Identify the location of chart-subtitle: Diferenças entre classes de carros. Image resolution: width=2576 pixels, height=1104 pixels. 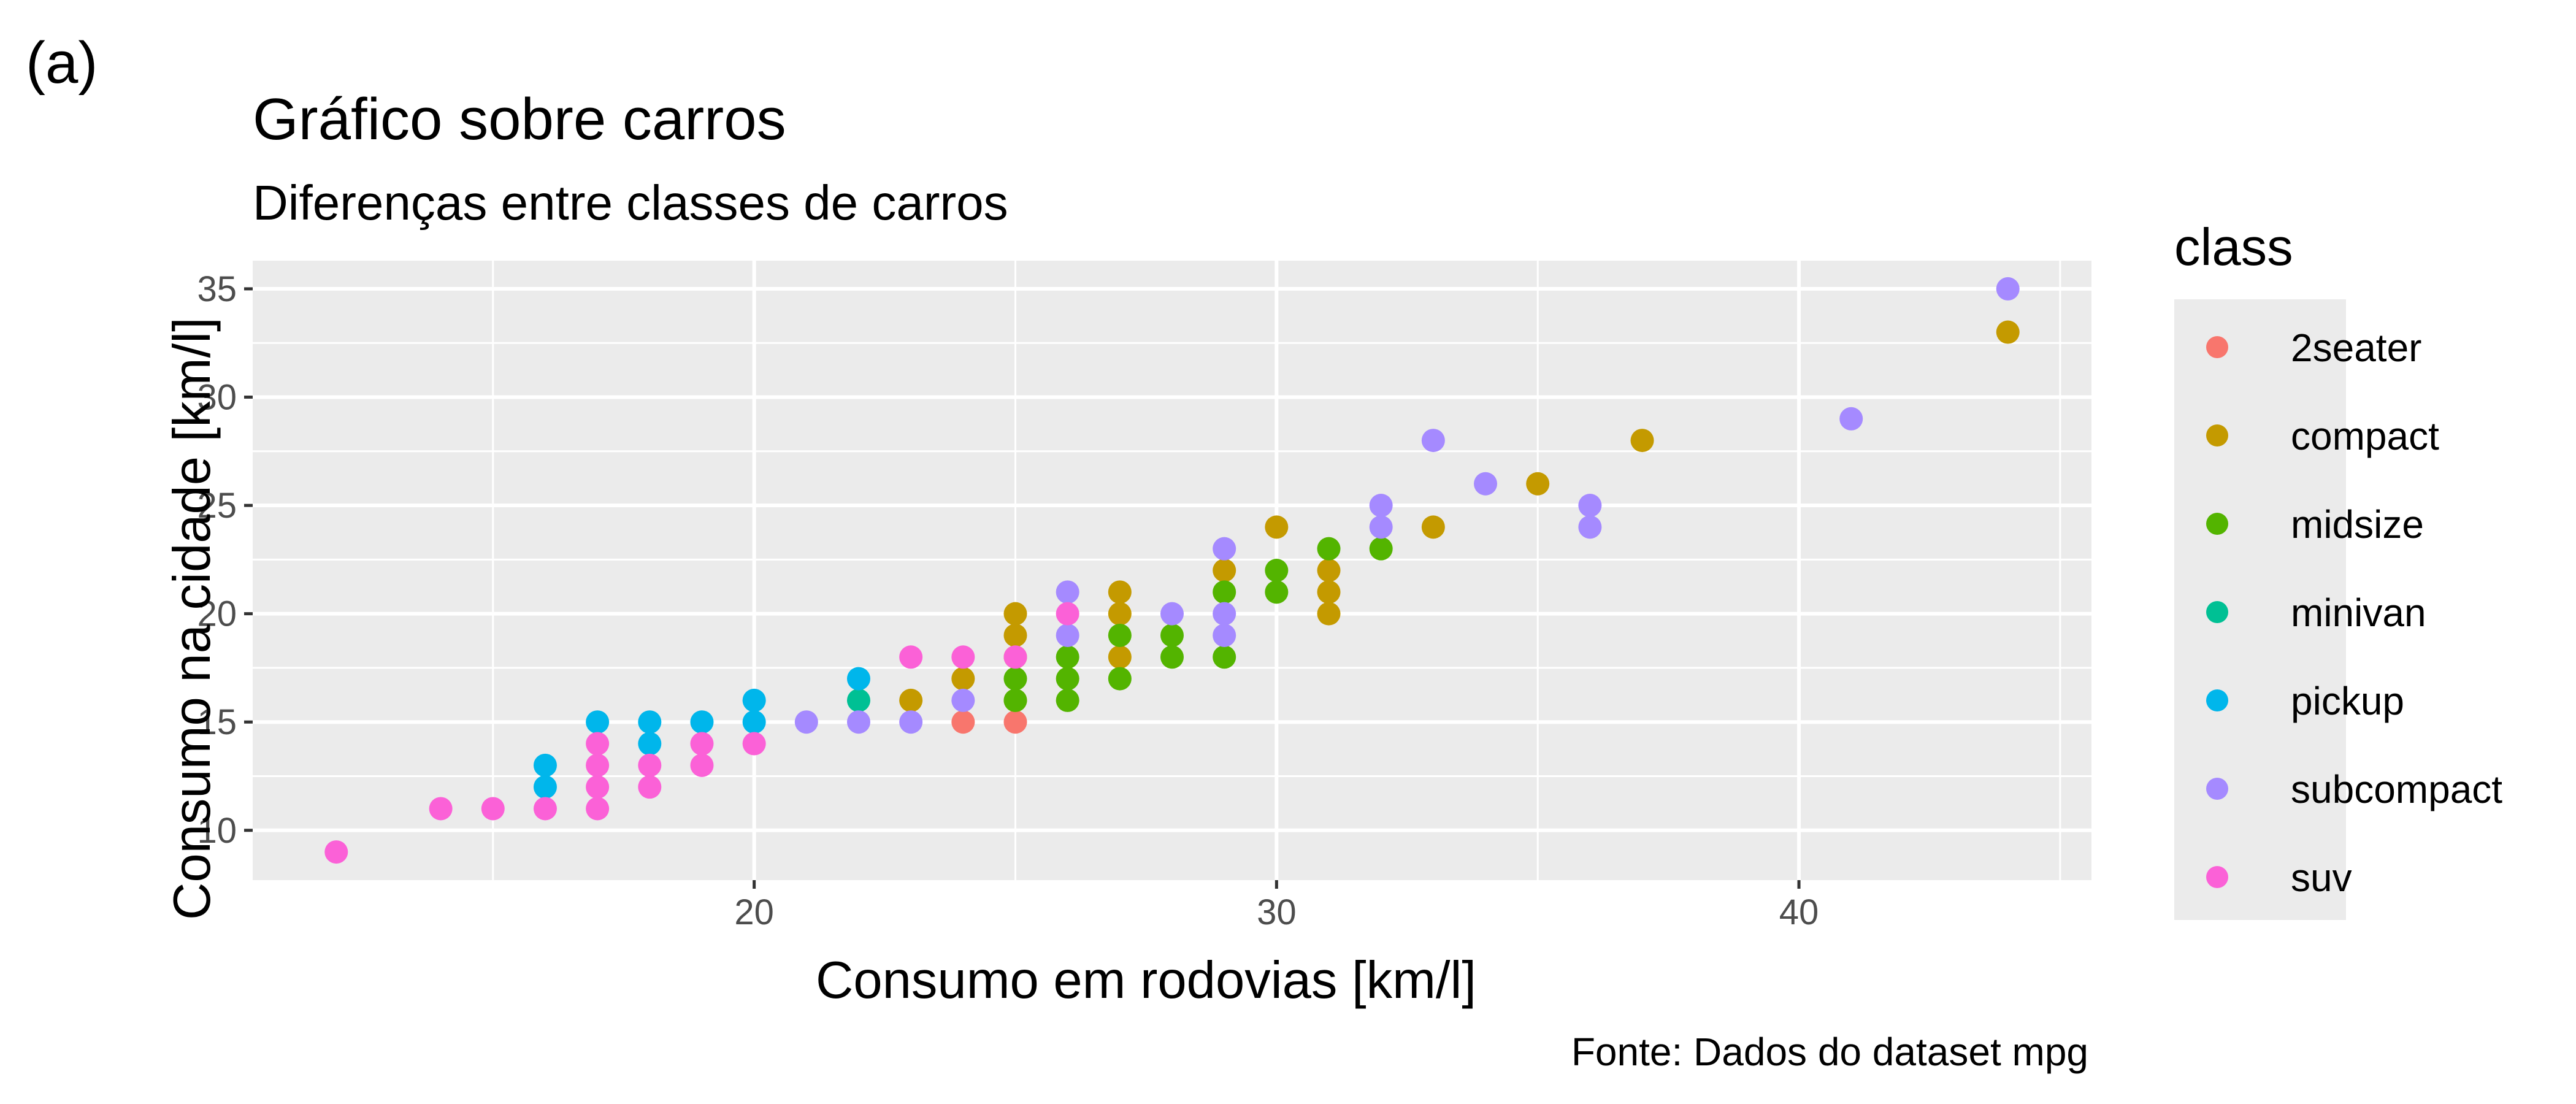
(630, 202).